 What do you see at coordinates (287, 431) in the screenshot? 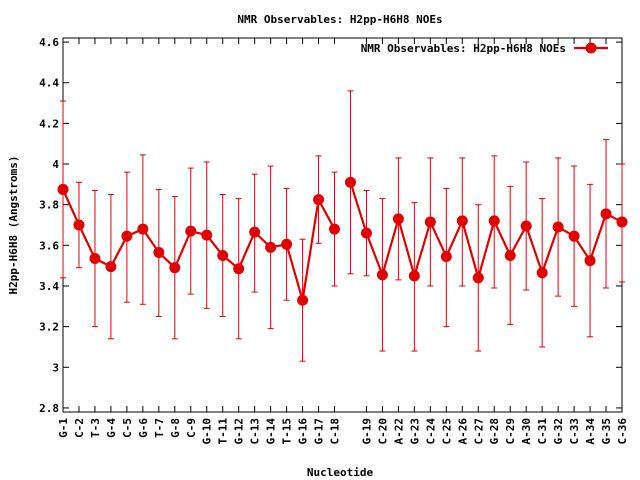
I see `x-tick-label: T-15` at bounding box center [287, 431].